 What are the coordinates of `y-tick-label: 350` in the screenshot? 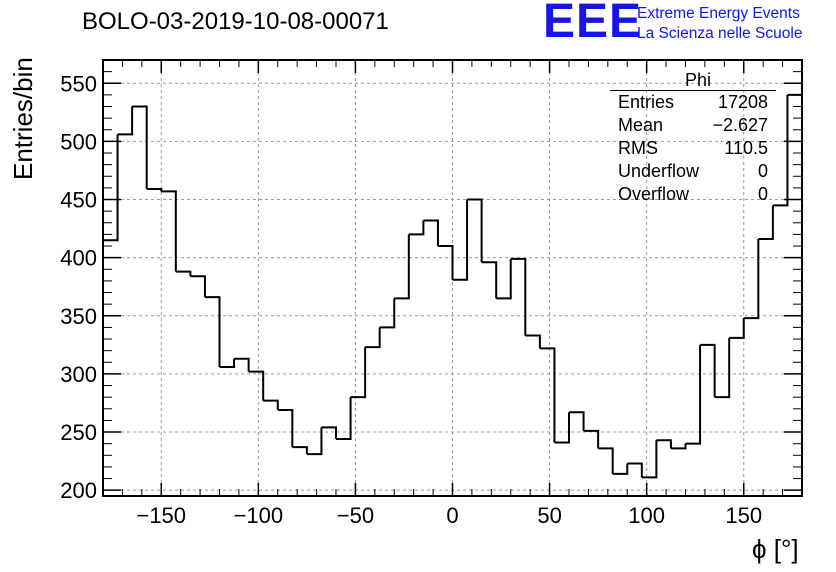 It's located at (78, 316).